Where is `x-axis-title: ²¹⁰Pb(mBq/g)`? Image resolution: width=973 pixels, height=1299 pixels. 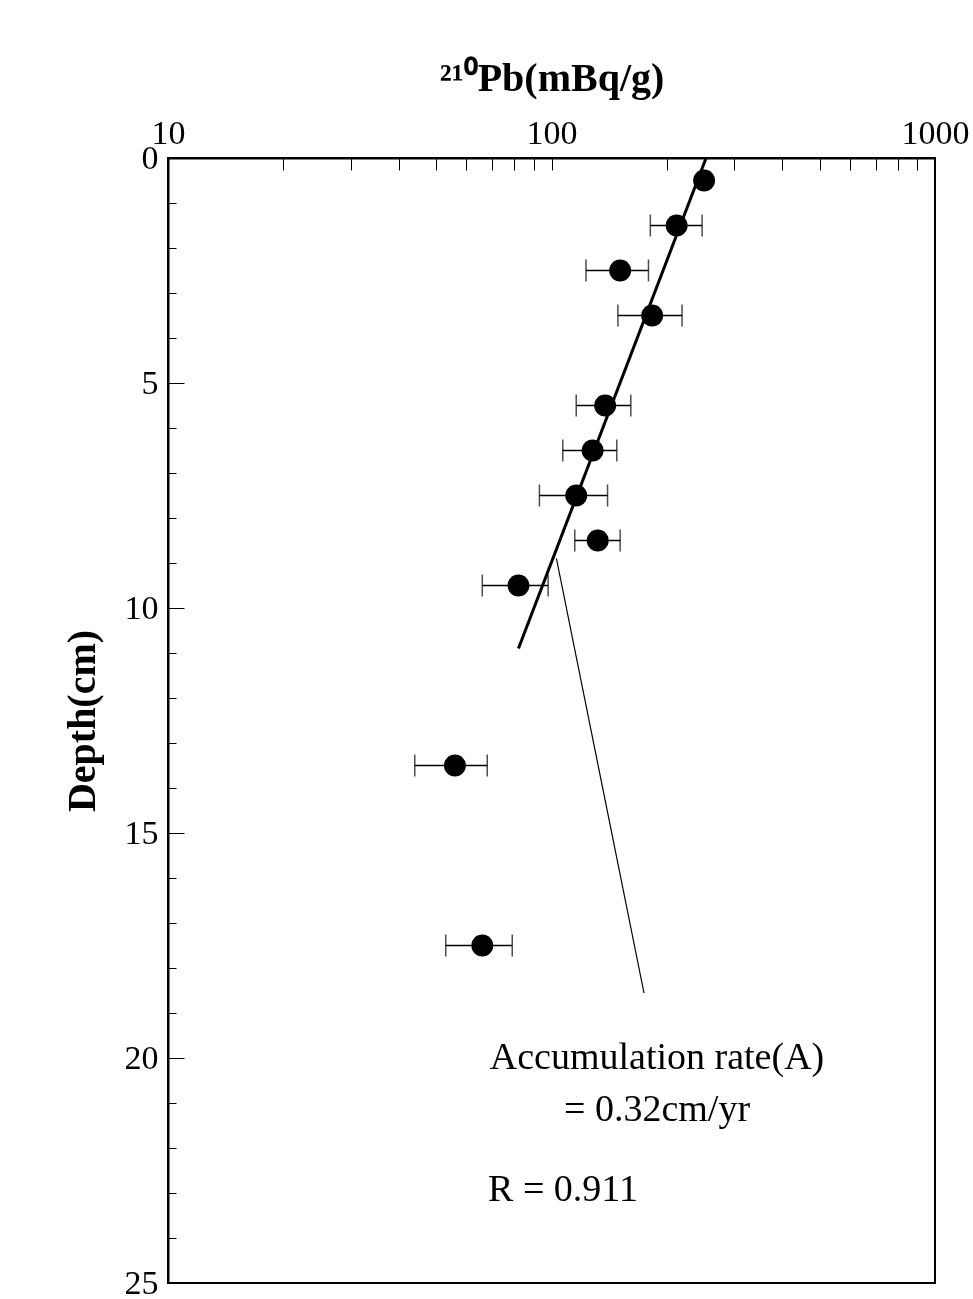
x-axis-title: ²¹⁰Pb(mBq/g) is located at coordinates (552, 77).